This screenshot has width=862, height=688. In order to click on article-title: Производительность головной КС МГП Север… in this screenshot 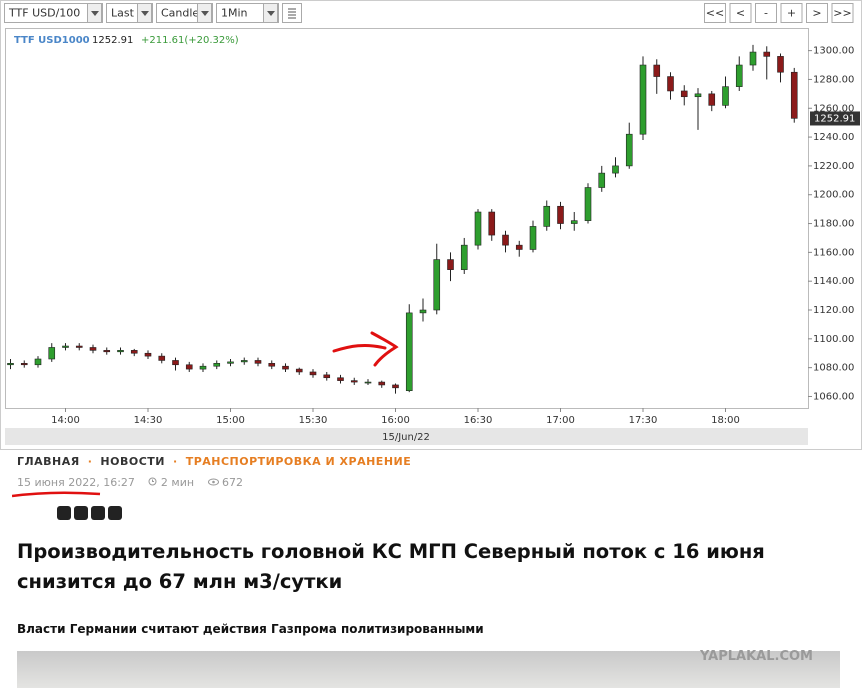, I will do `click(391, 566)`.